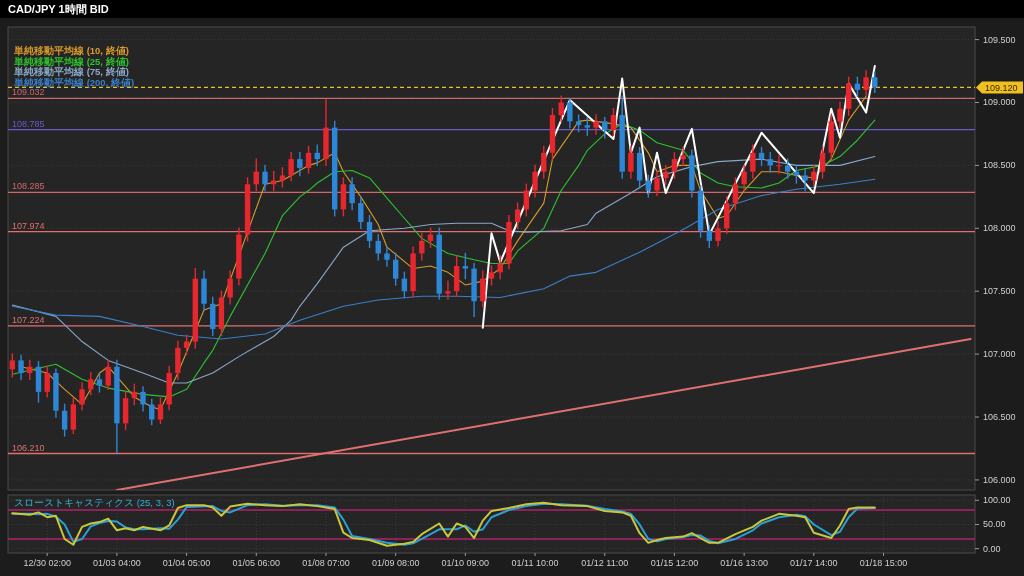 This screenshot has width=1024, height=576. Describe the element at coordinates (465, 563) in the screenshot. I see `x-tick-label: 01/10 09:00` at that location.